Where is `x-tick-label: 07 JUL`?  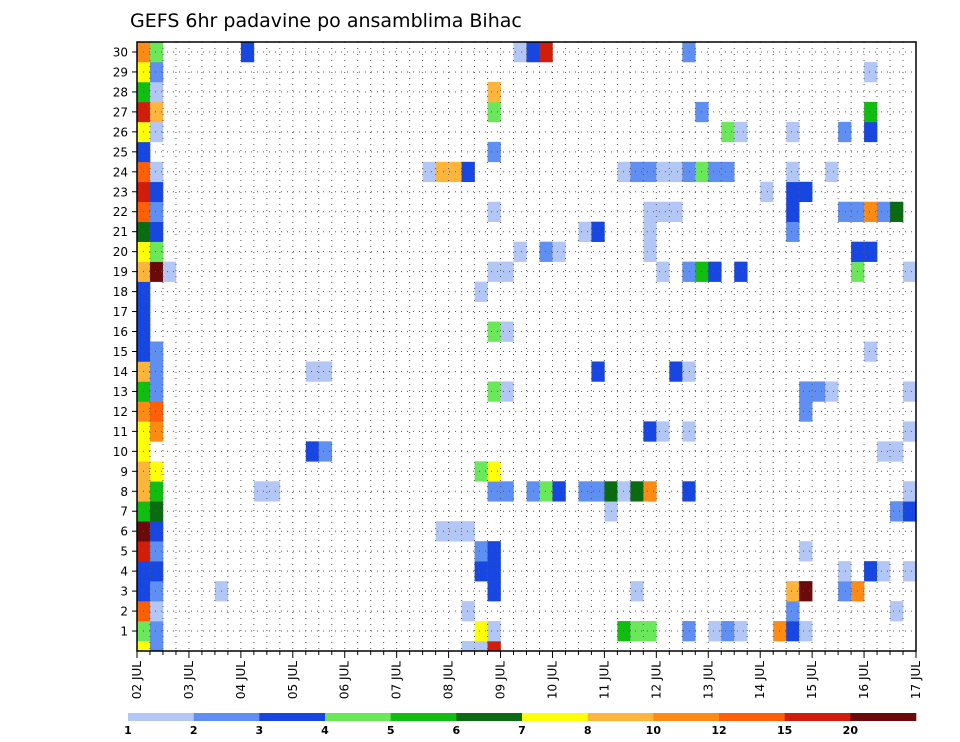
x-tick-label: 07 JUL is located at coordinates (397, 680).